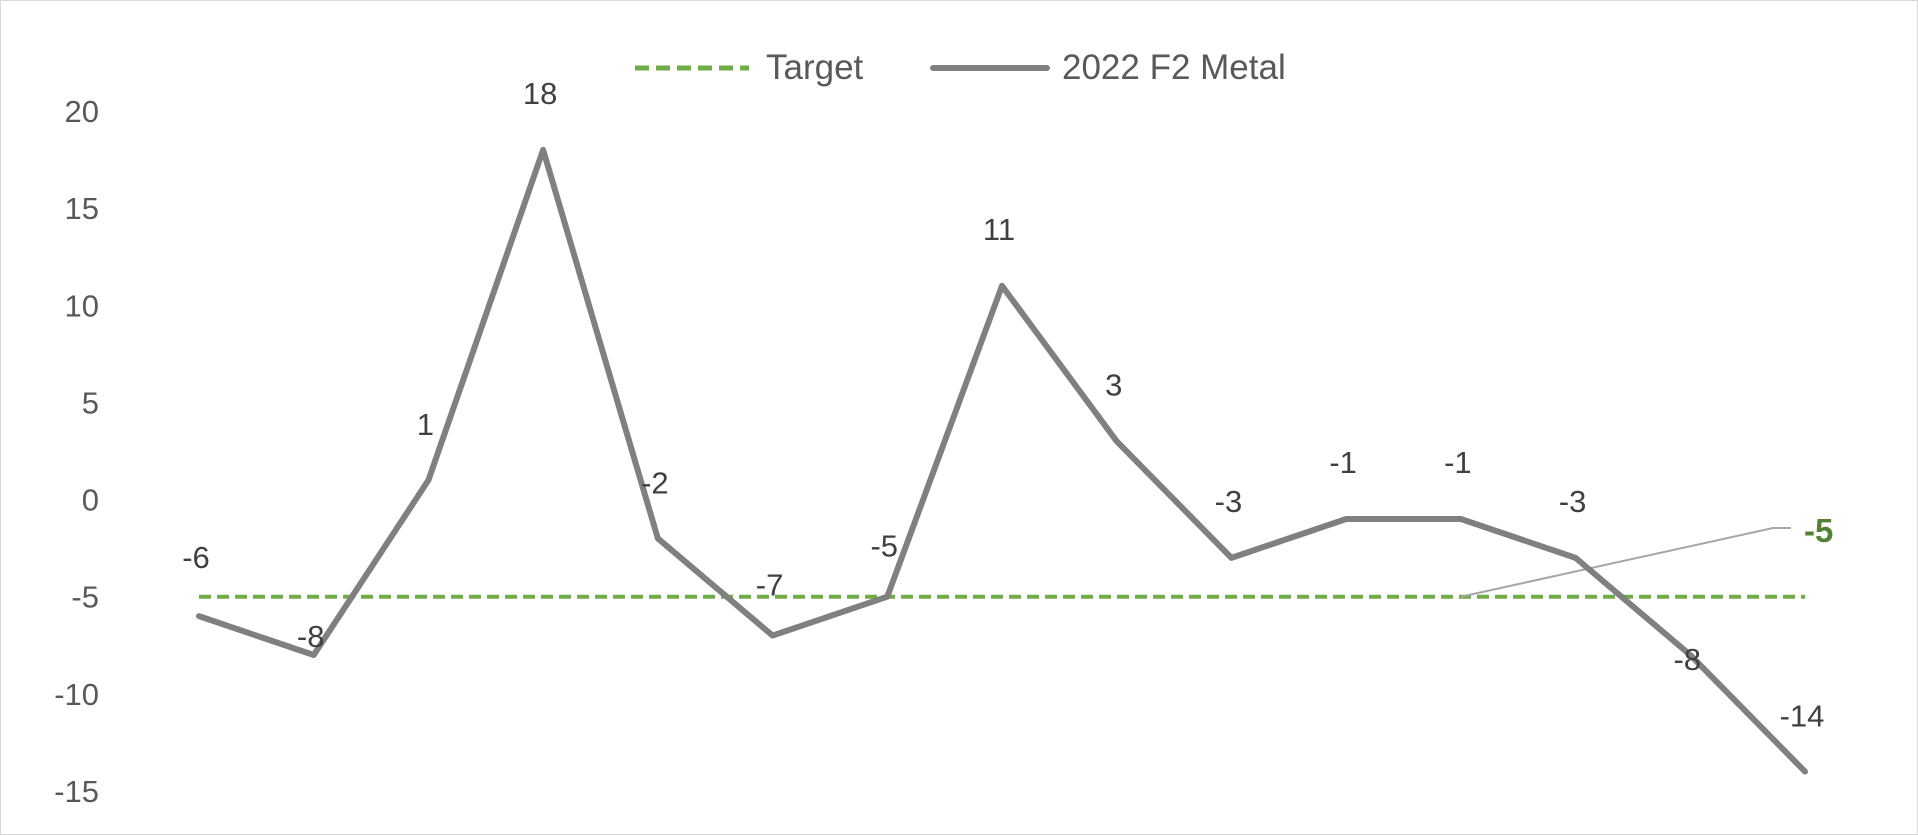 The height and width of the screenshot is (836, 1918). Describe the element at coordinates (90, 402) in the screenshot. I see `y-tick-label: 5` at that location.